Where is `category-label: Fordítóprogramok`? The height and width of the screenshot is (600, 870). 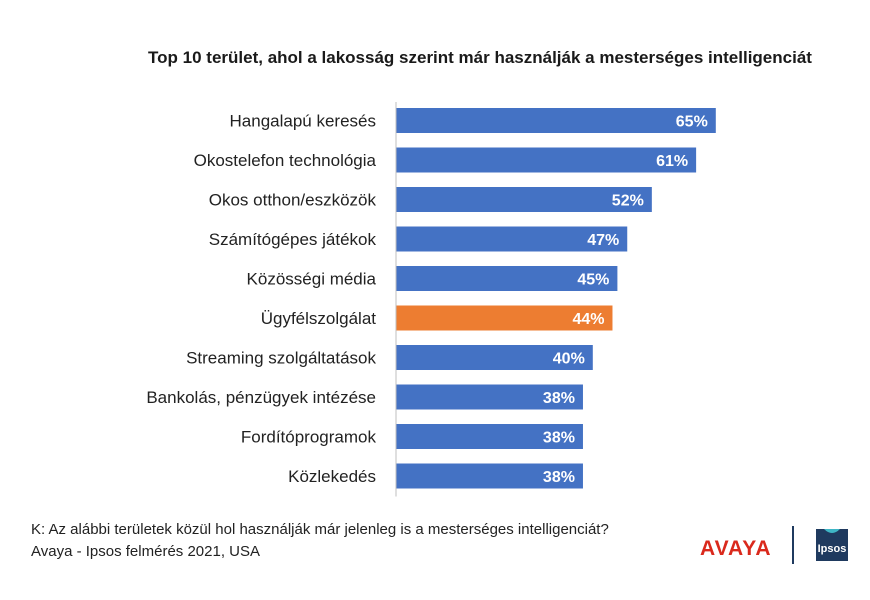
category-label: Fordítóprogramok is located at coordinates (309, 437).